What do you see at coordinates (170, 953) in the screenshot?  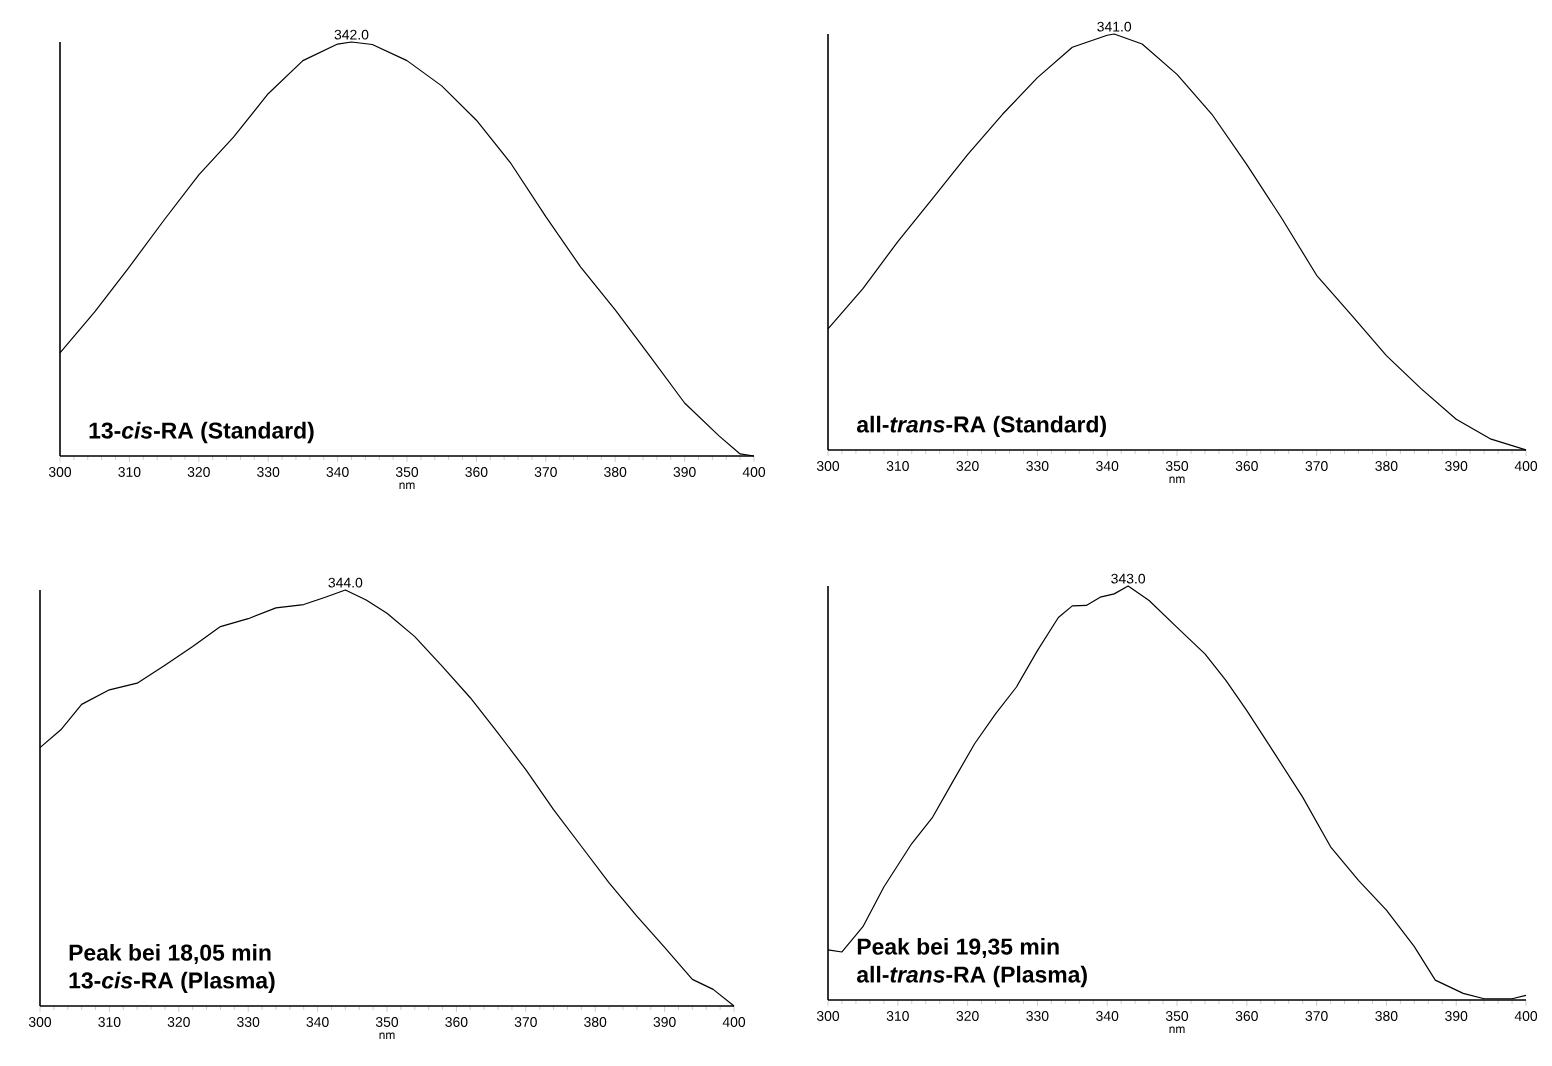 I see `annotation: Peak bei 18,05 min` at bounding box center [170, 953].